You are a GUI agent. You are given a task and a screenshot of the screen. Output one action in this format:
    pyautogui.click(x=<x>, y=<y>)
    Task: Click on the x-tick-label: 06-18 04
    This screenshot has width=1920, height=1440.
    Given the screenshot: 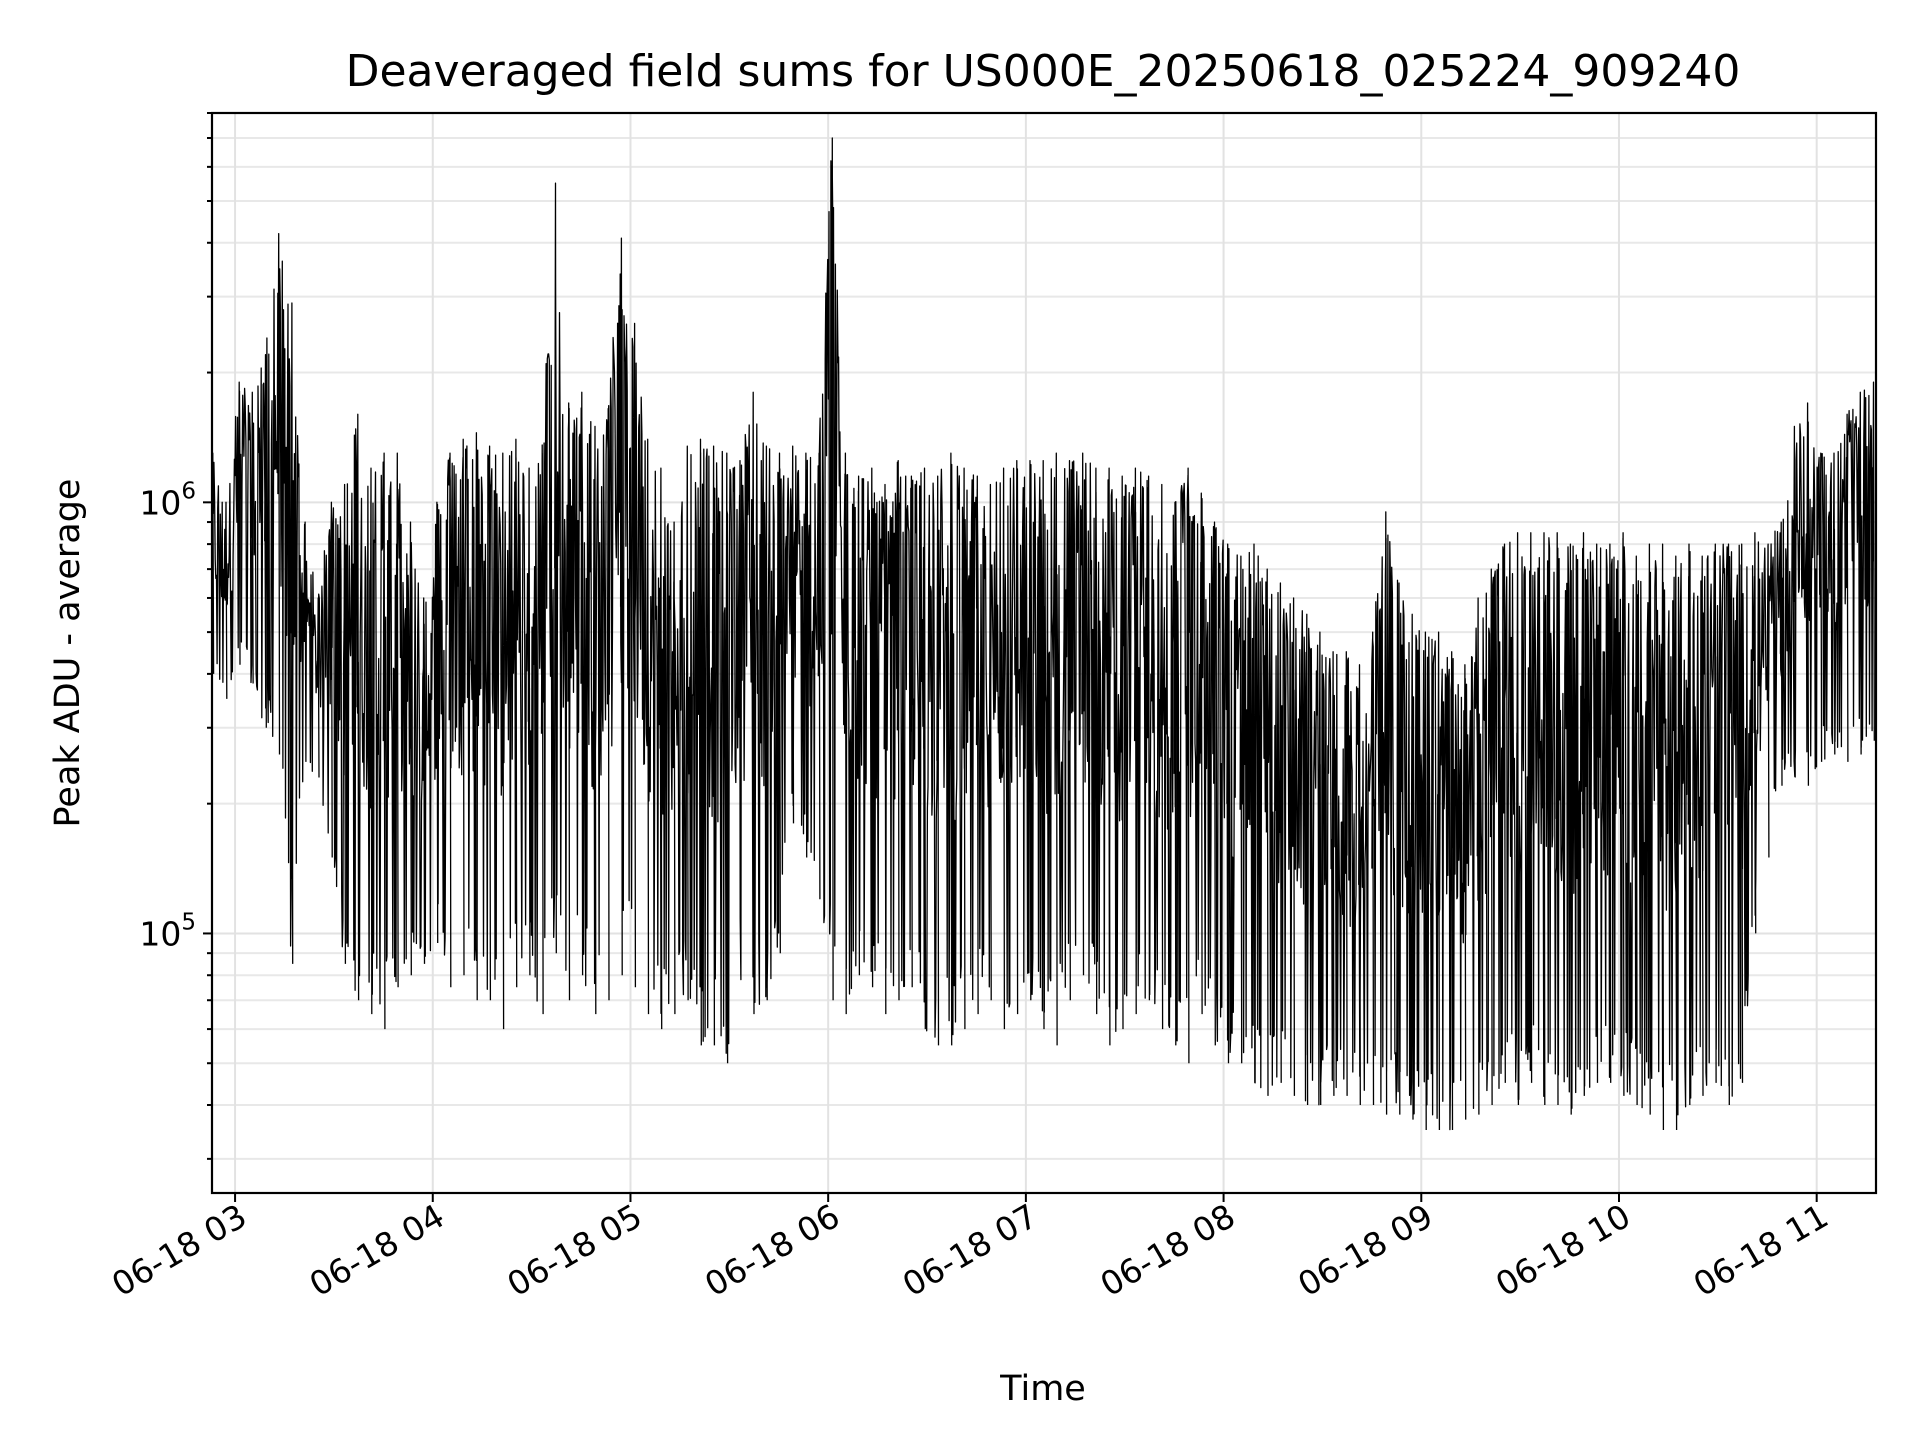 What is the action you would take?
    pyautogui.click(x=377, y=1250)
    